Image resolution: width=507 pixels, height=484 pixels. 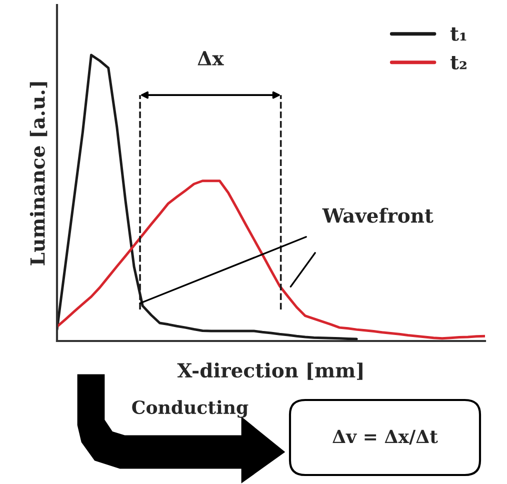 I want to click on annotation: Δx, so click(x=211, y=58).